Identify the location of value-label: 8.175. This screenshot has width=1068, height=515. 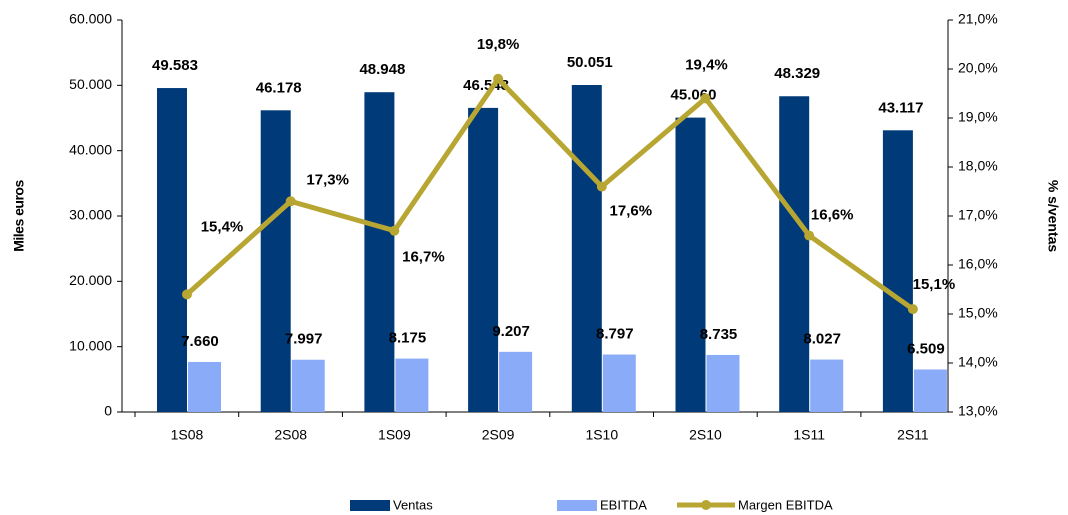
(408, 338).